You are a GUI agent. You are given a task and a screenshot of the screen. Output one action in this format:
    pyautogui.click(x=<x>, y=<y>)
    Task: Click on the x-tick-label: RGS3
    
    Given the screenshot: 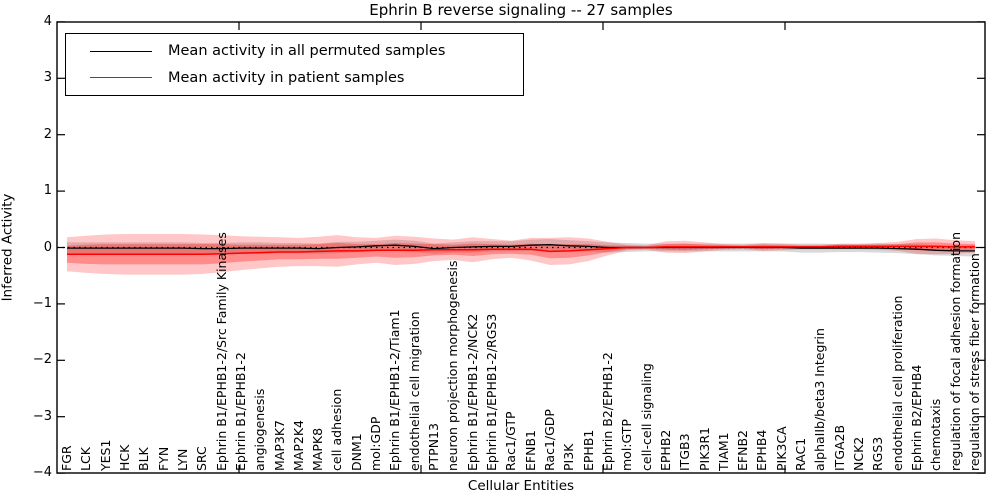 What is the action you would take?
    pyautogui.click(x=878, y=453)
    